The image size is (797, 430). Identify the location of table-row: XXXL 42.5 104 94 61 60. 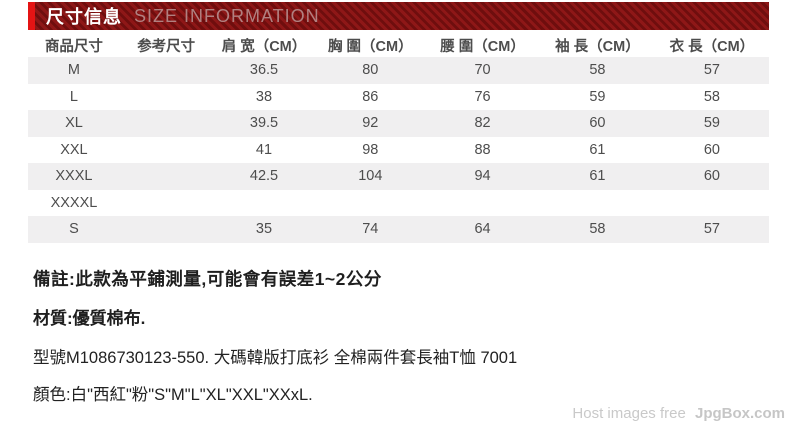
(398, 176).